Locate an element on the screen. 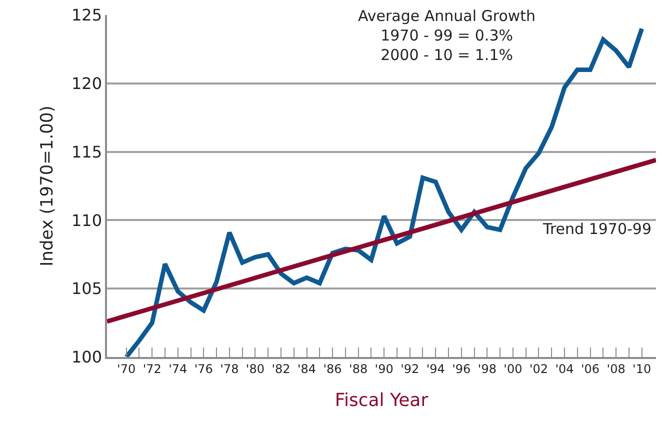 Image resolution: width=660 pixels, height=429 pixels. x-tick-label: '94 is located at coordinates (435, 369).